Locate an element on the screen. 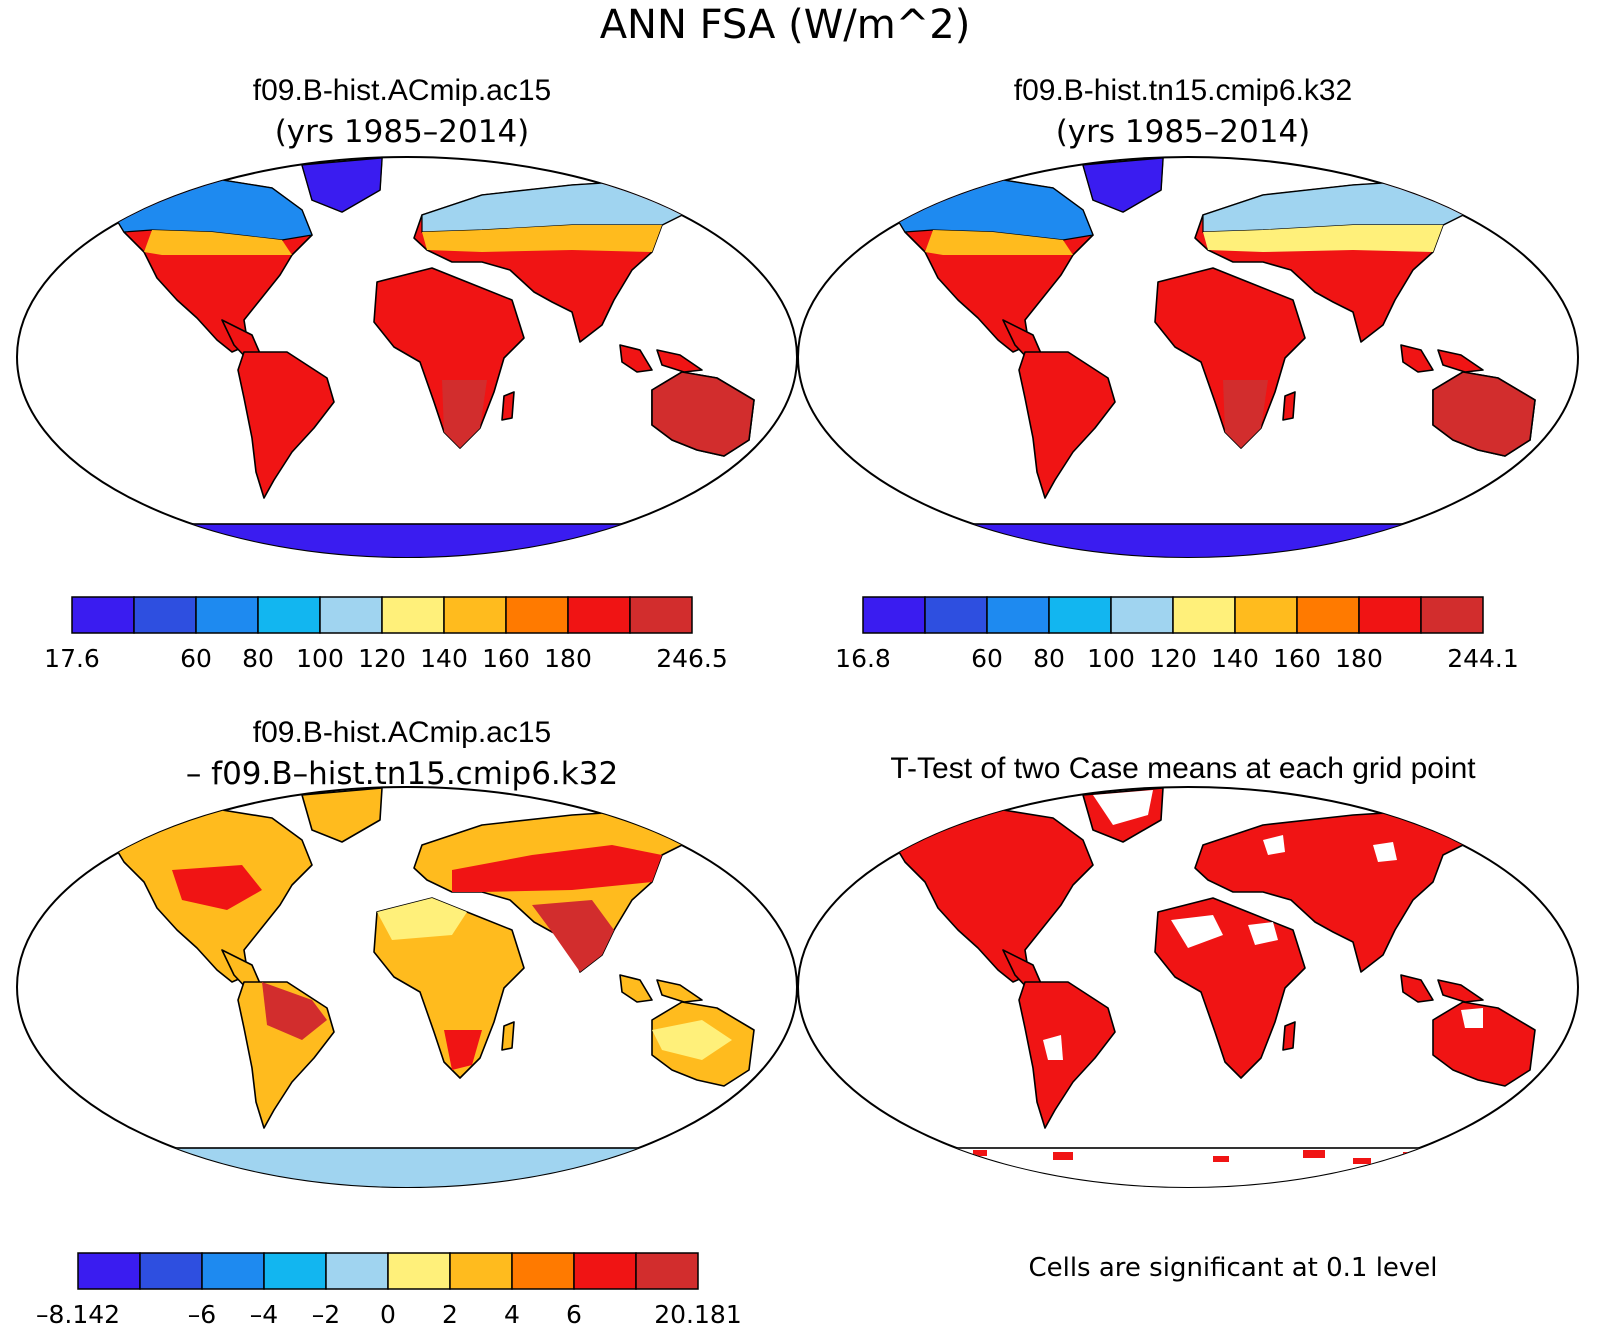 Image resolution: width=1606 pixels, height=1327 pixels. colorbar-tick-label: 4 is located at coordinates (512, 1313).